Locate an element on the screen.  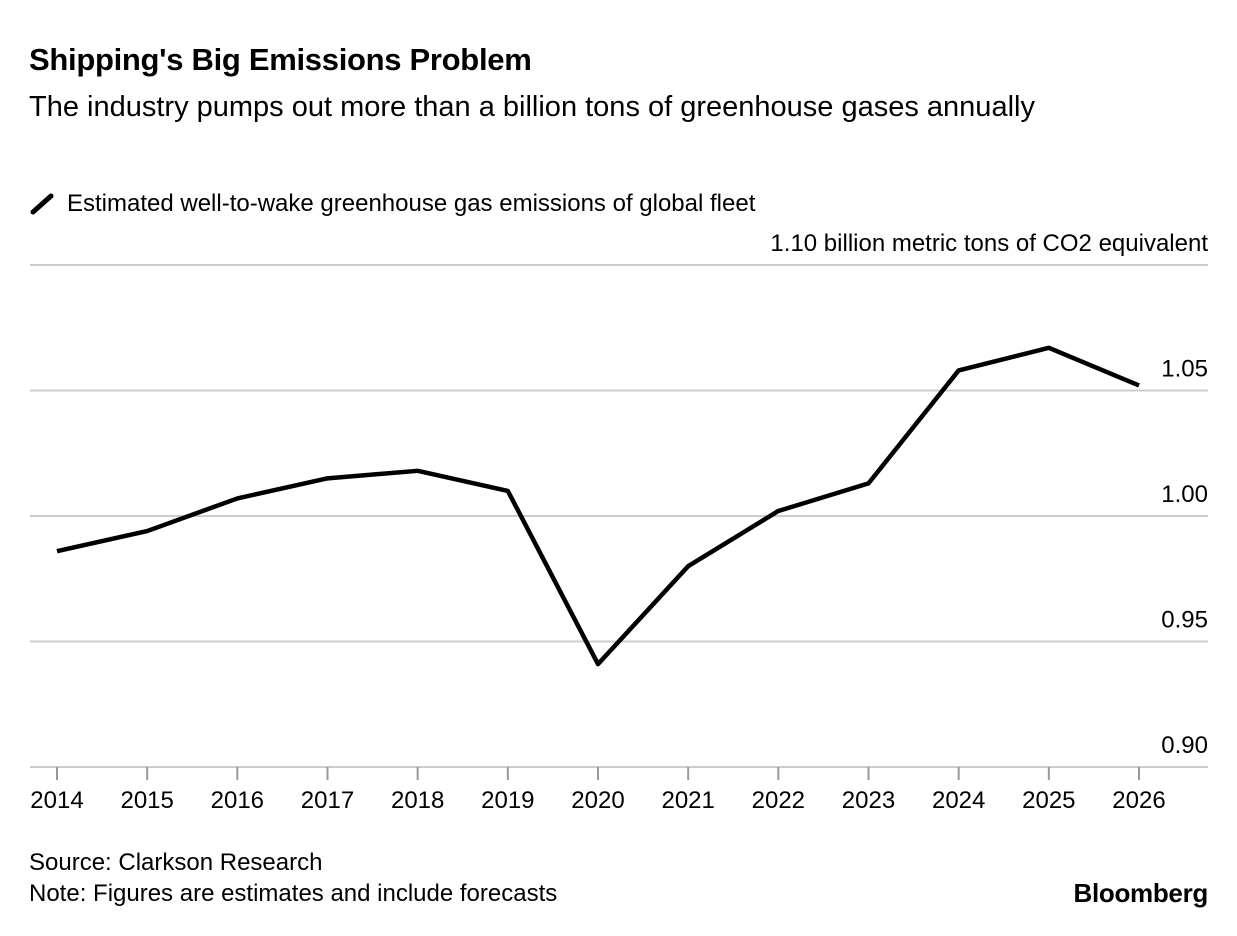
brand: Bloomberg is located at coordinates (1140, 893).